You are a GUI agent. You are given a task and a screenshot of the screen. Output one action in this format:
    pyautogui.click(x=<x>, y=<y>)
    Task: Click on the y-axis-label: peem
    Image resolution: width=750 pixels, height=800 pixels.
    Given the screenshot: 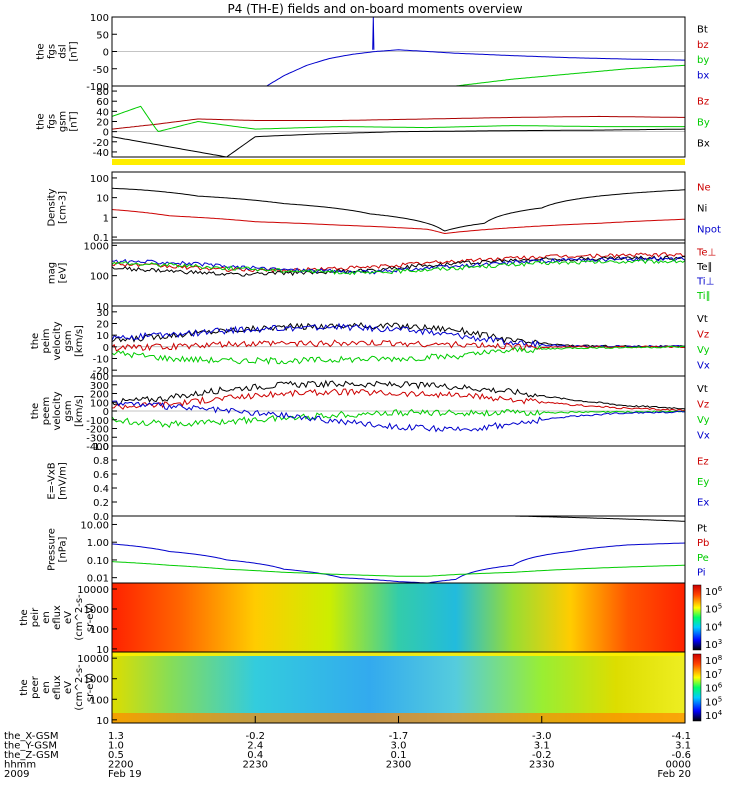 What is the action you would take?
    pyautogui.click(x=46, y=411)
    